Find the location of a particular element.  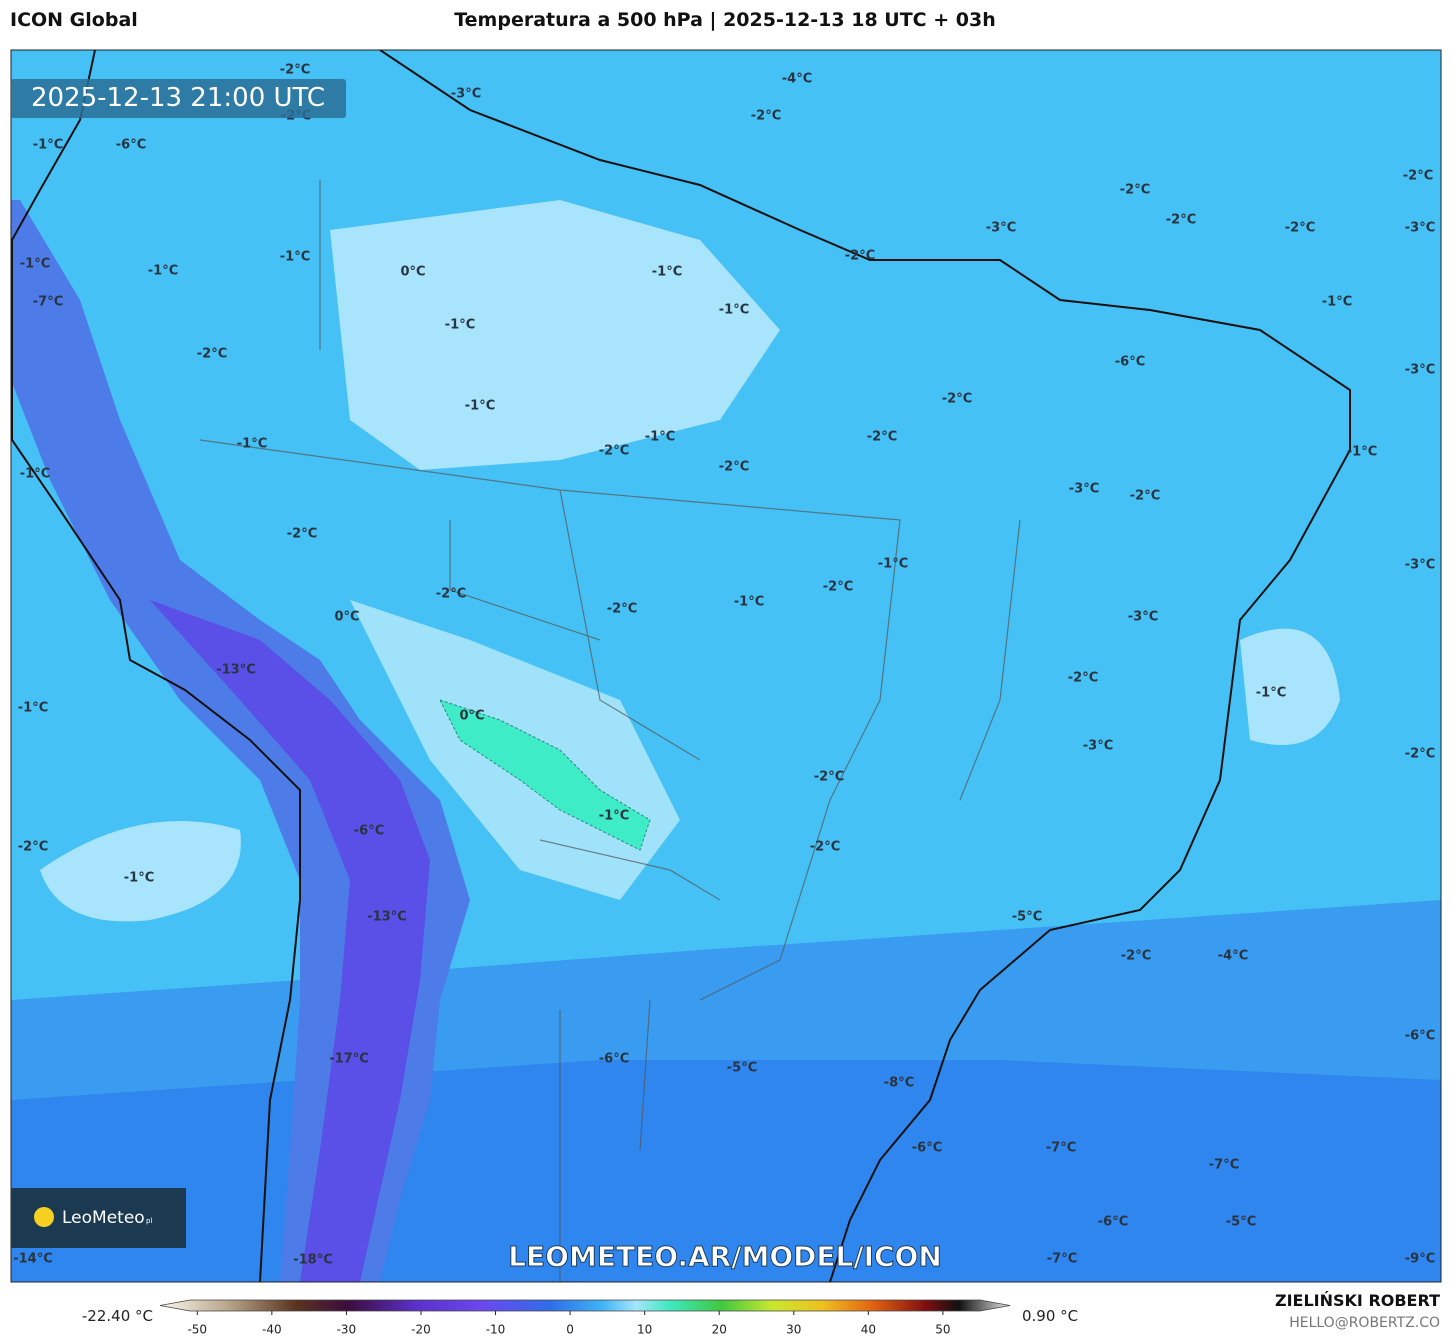

colorbar-tick-label: -50 is located at coordinates (197, 1330).